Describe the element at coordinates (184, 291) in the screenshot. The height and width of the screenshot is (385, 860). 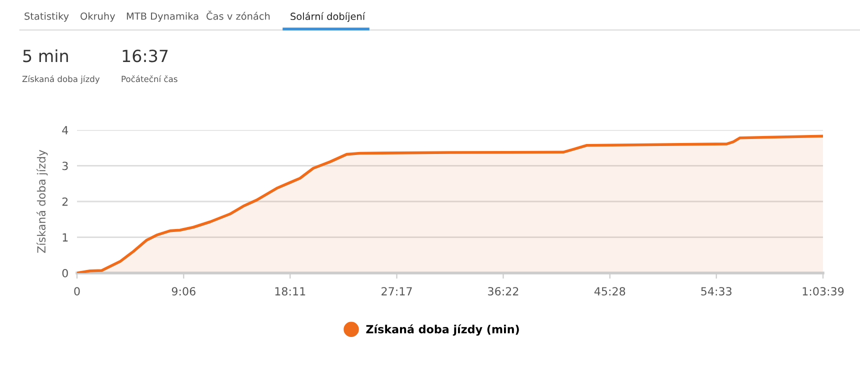
I see `x-tick-label: 9:06` at that location.